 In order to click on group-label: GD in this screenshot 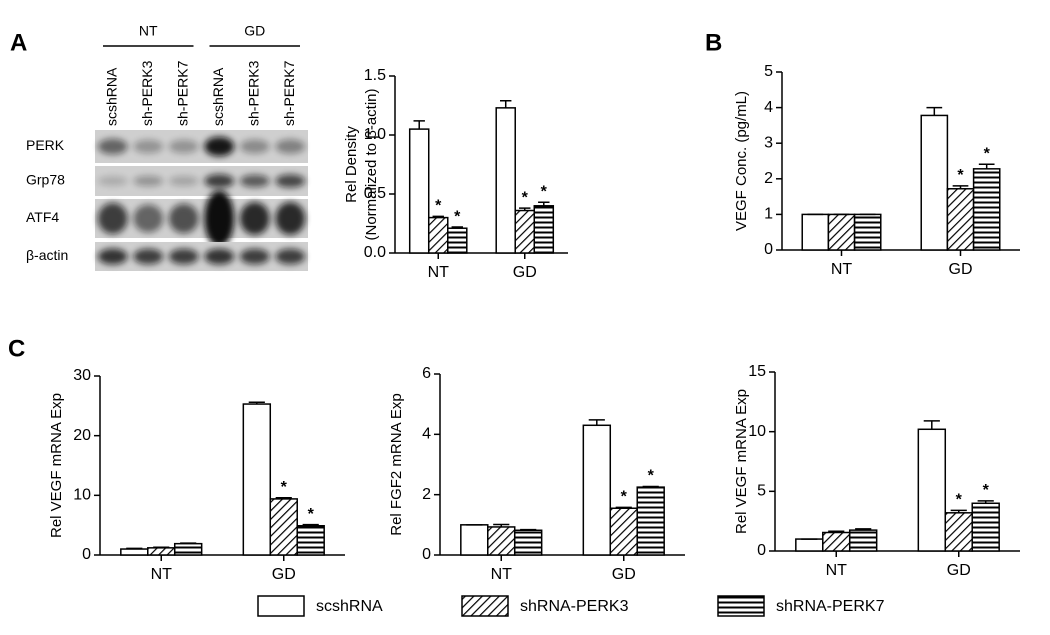, I will do `click(254, 31)`.